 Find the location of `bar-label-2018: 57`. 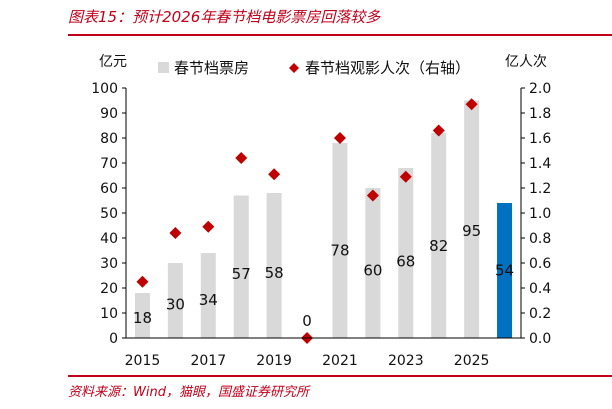

bar-label-2018: 57 is located at coordinates (241, 274).